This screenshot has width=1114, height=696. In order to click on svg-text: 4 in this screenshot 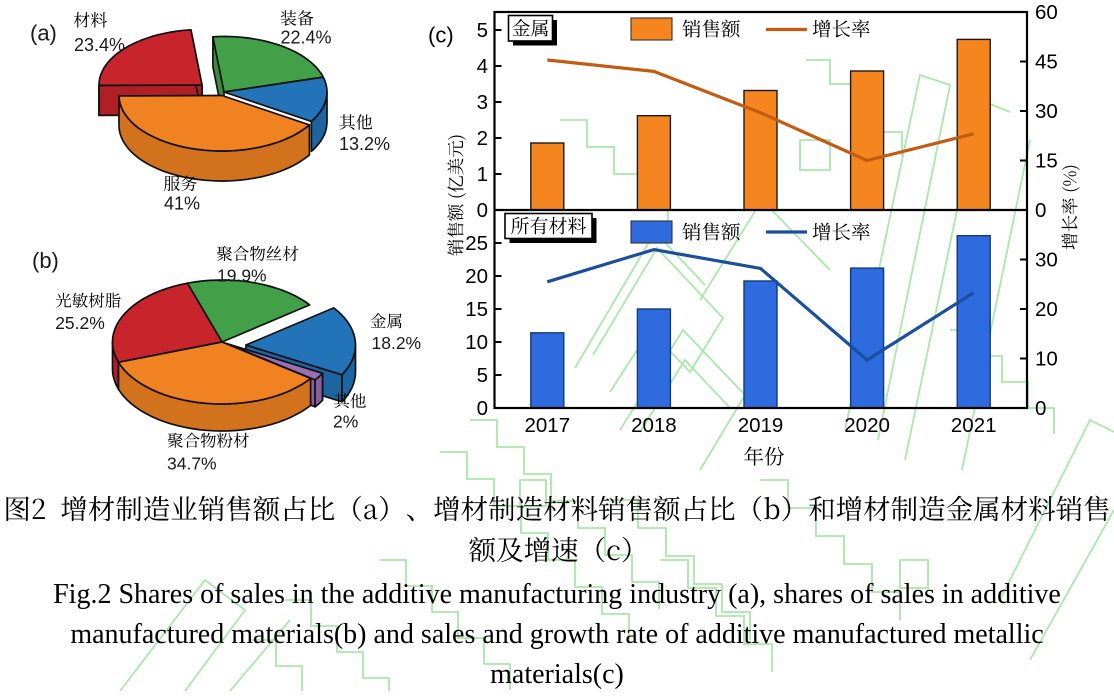, I will do `click(482, 66)`.